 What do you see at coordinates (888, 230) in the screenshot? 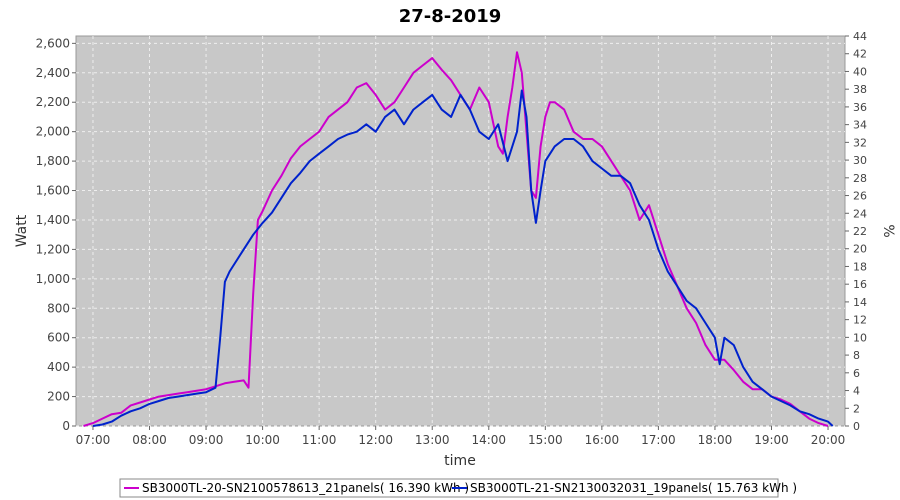
I see `y2-axis-label: %` at bounding box center [888, 230].